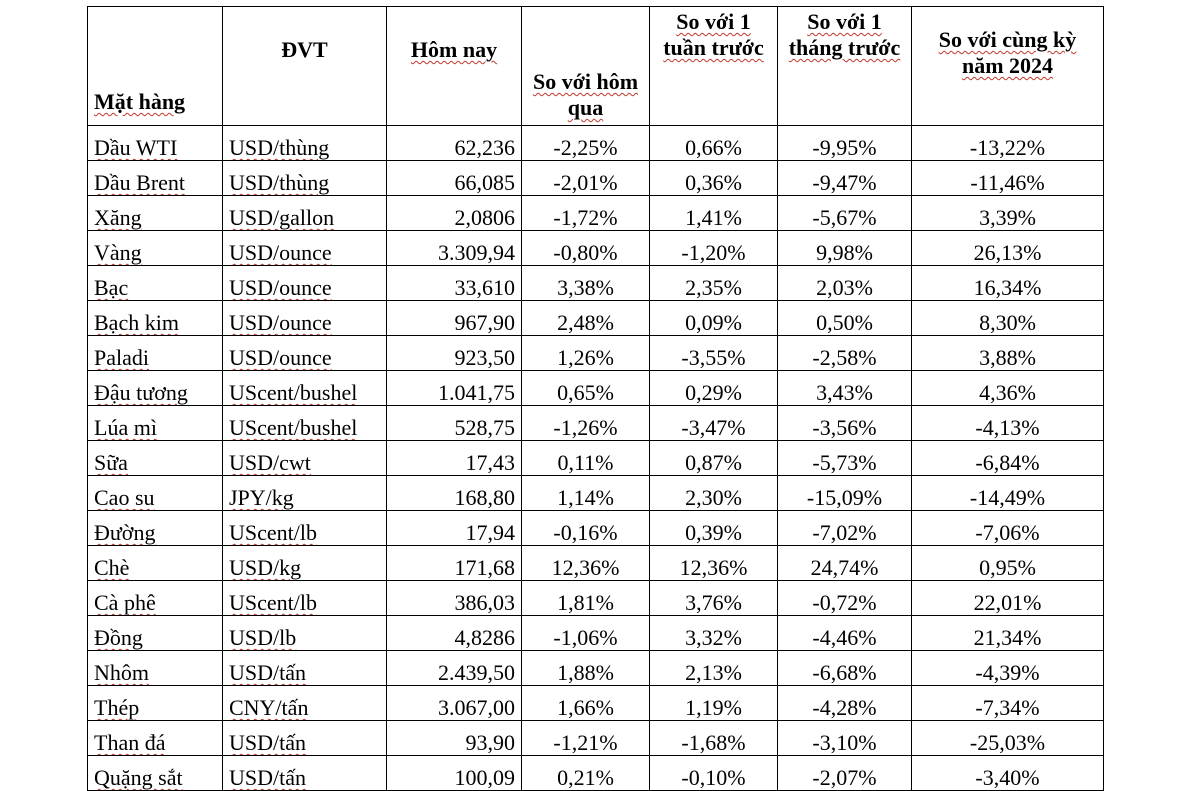 The image size is (1200, 791). I want to click on cell-vs-week: 0,29%, so click(713, 388).